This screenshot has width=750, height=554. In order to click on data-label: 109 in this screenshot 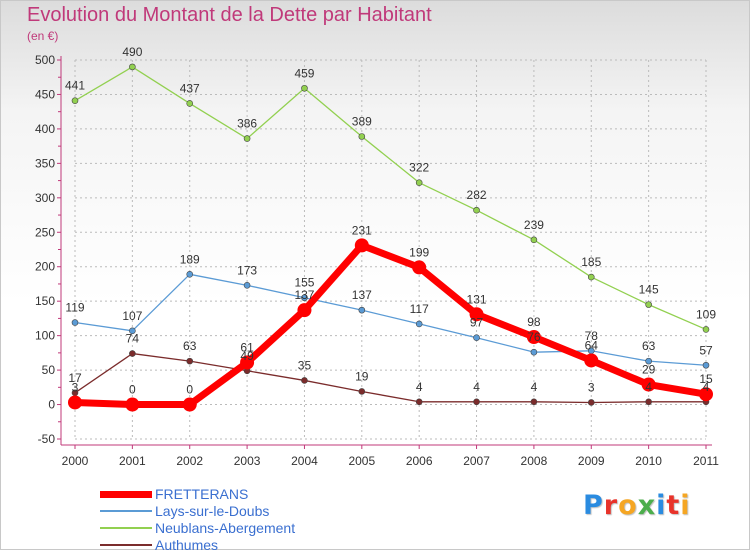, I will do `click(706, 314)`.